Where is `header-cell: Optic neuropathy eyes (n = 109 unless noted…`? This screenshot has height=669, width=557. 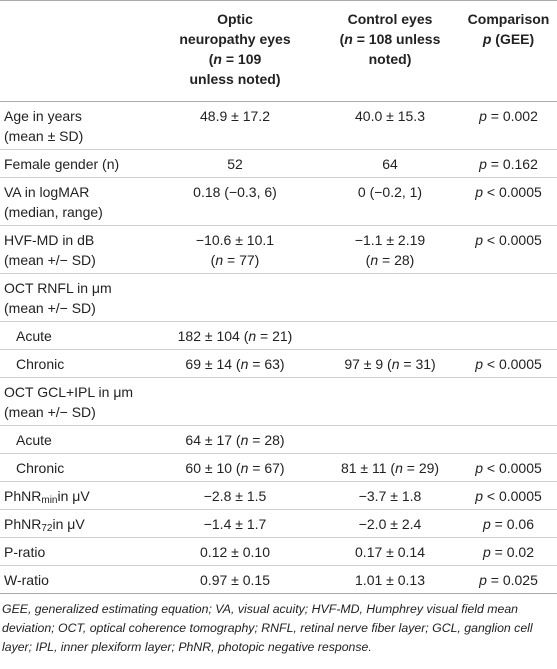
header-cell: Optic neuropathy eyes (n = 109 unless noted… is located at coordinates (235, 51).